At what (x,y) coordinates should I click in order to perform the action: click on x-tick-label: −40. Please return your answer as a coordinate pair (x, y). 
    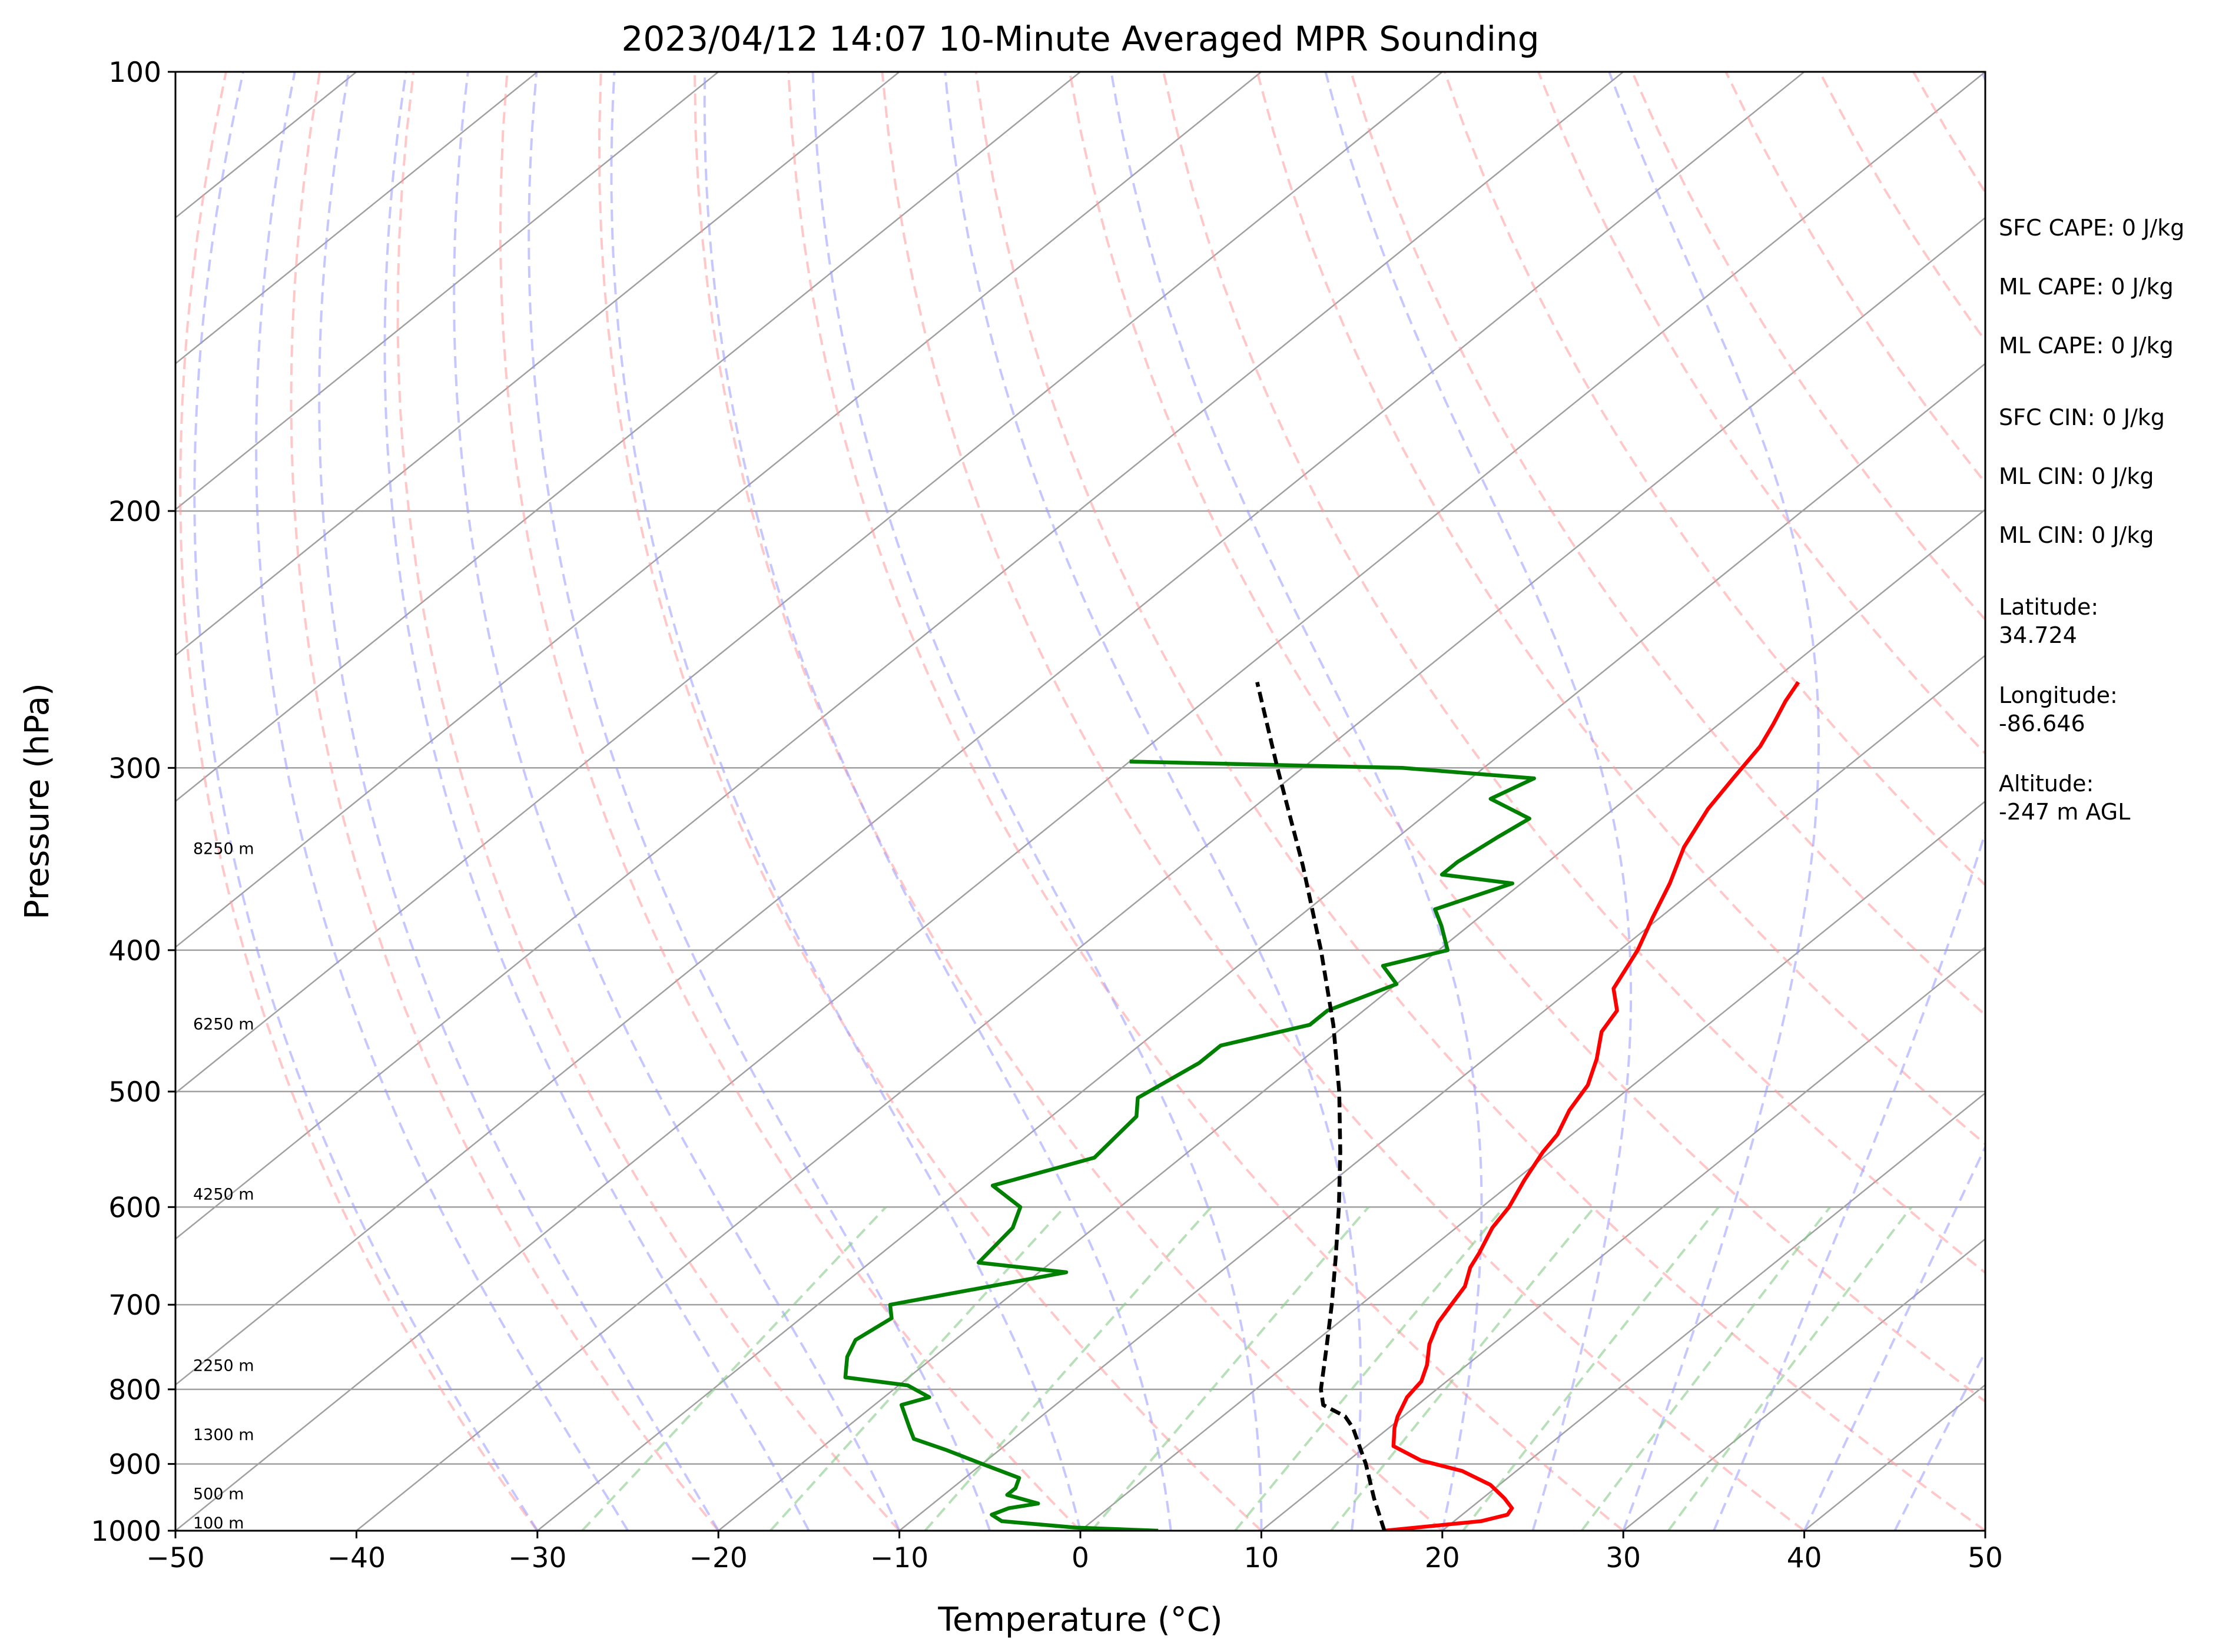
    Looking at the image, I should click on (356, 1558).